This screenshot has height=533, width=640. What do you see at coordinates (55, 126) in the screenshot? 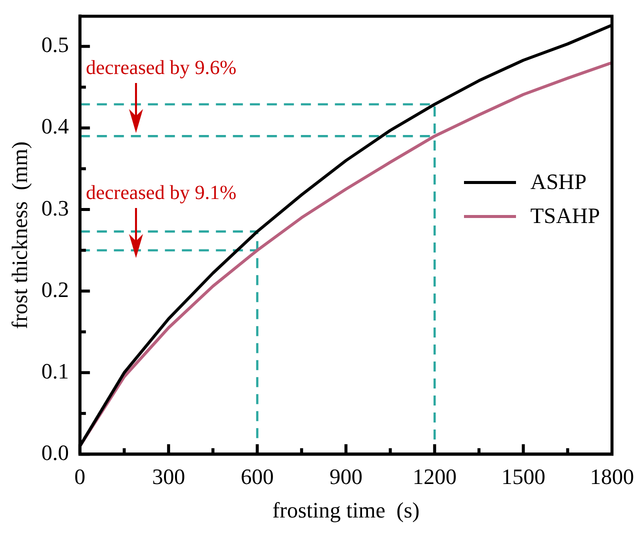
I see `y-tick-label: 0.4` at bounding box center [55, 126].